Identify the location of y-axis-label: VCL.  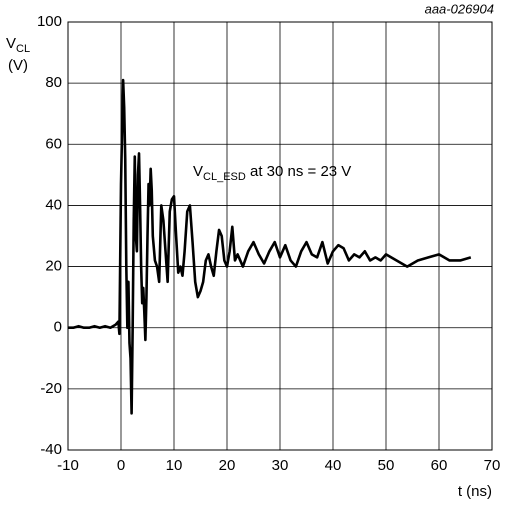
(18, 45).